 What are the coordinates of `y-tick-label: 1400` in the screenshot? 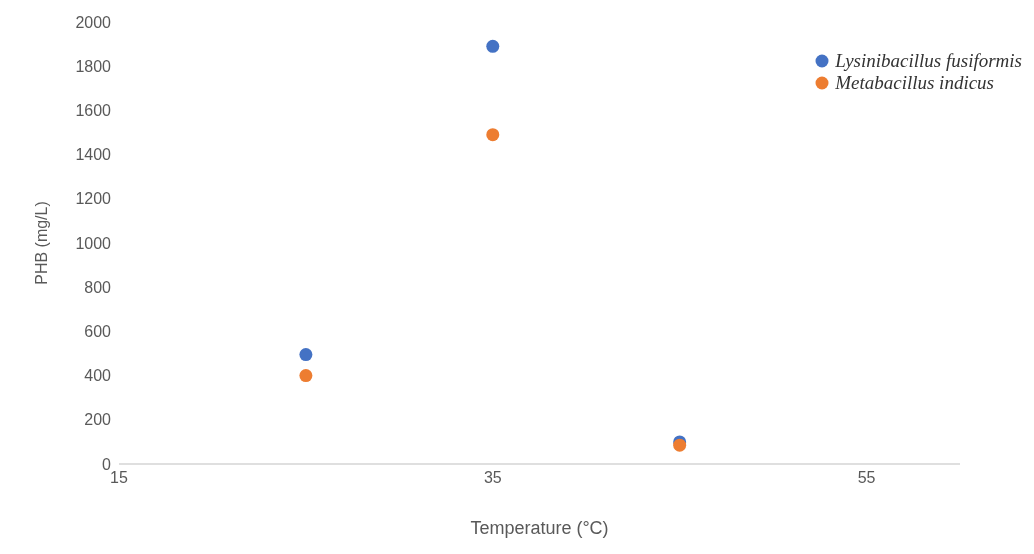 It's located at (93, 155).